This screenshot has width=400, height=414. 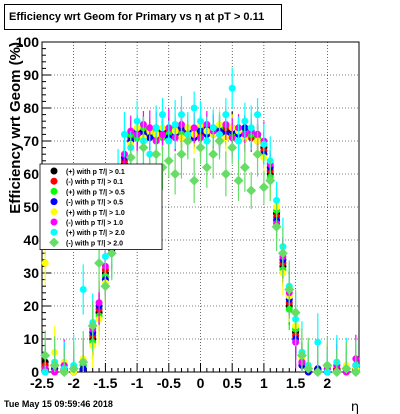 I want to click on legend-entry: (+) with p T/| > 0.5, so click(x=95, y=192).